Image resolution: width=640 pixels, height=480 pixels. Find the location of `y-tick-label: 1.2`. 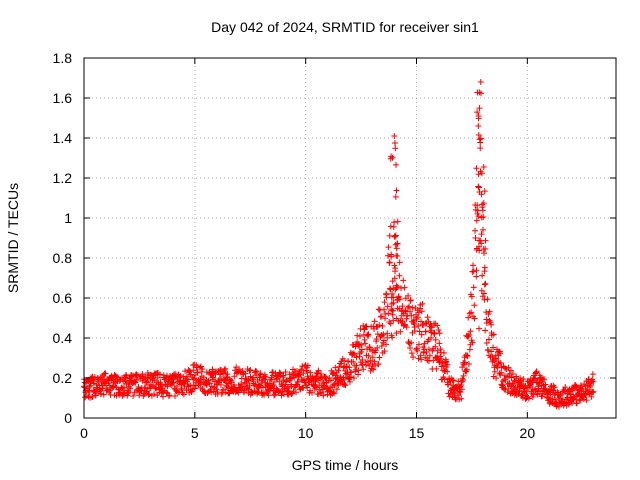

y-tick-label: 1.2 is located at coordinates (63, 178).